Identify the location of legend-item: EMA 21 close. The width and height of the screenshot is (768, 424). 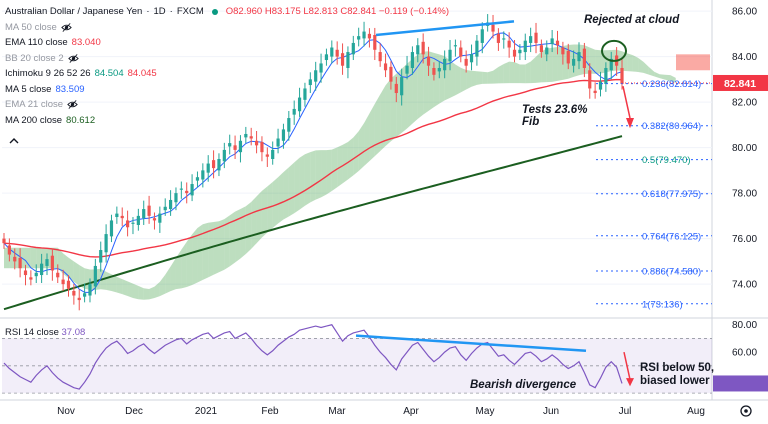
(227, 105).